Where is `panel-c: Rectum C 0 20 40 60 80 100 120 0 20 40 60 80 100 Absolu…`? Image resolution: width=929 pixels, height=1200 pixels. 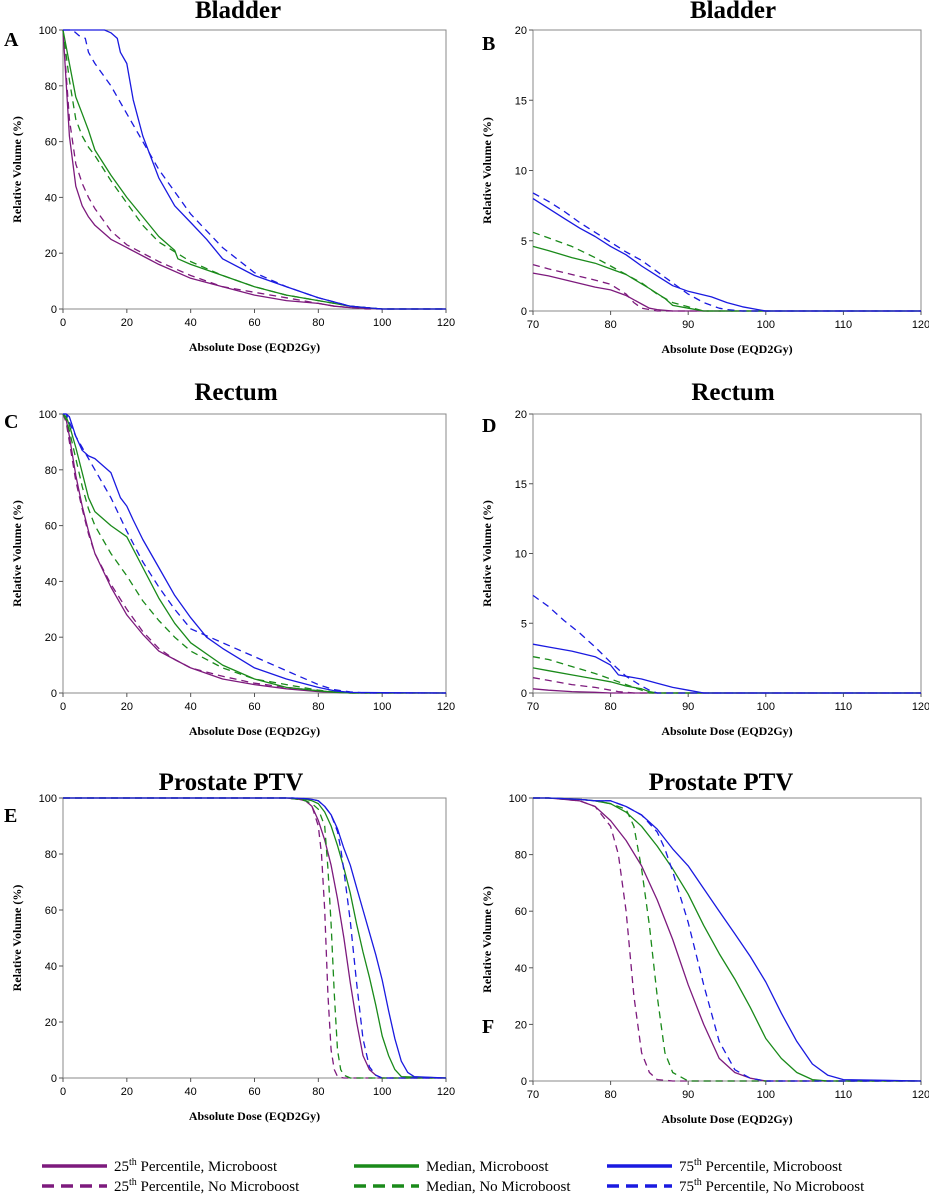
panel-c: Rectum C 0 20 40 60 80 100 120 0 20 40 60 80 100 Absolu… is located at coordinates (229, 558).